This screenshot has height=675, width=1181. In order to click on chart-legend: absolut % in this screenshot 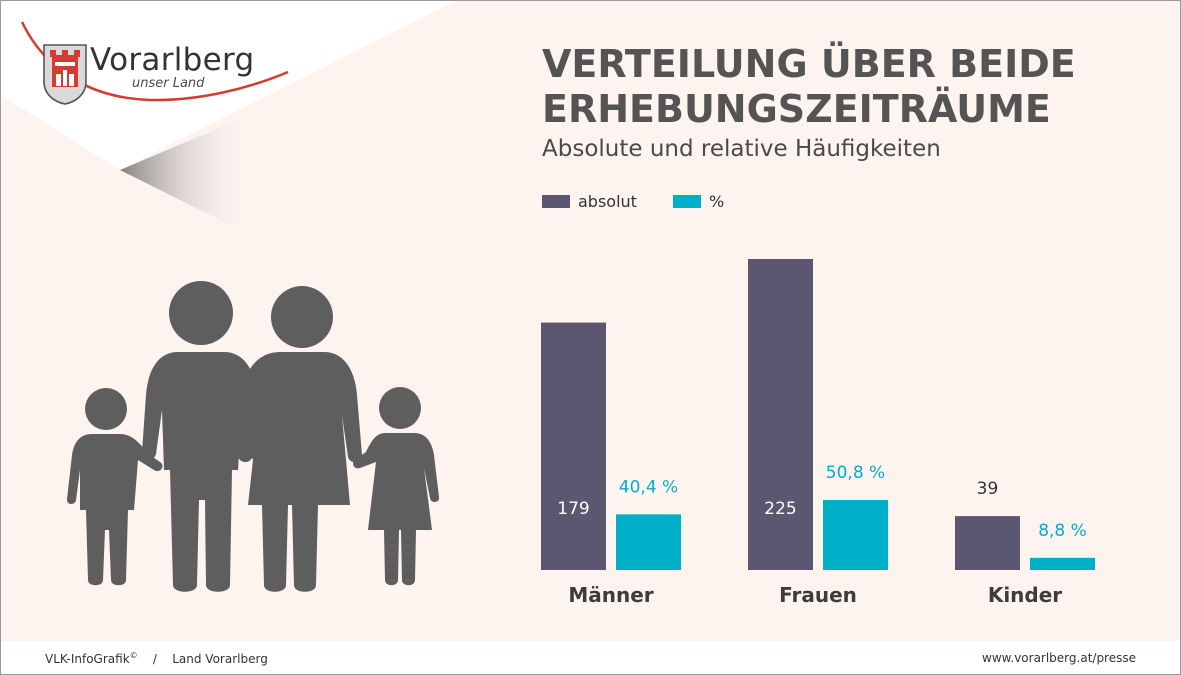, I will do `click(651, 201)`.